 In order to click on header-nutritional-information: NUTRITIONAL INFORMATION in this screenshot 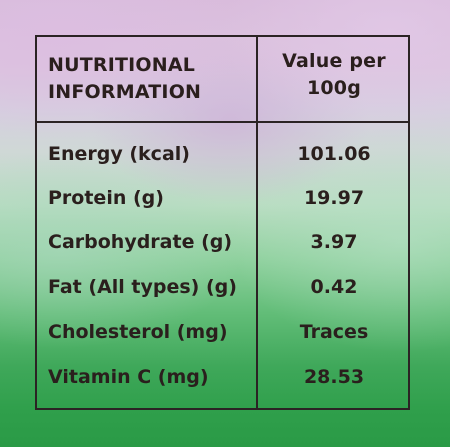, I will do `click(150, 79)`.